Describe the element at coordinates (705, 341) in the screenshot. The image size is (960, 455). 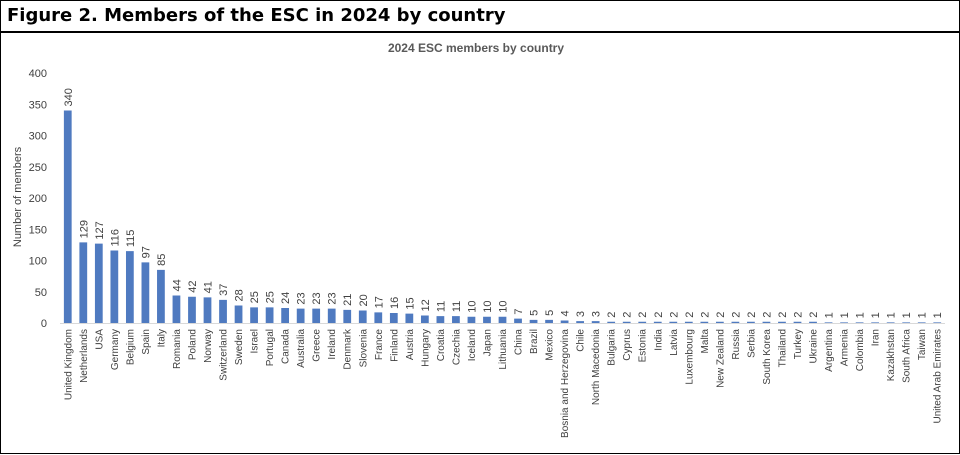
I see `category-label: Malta` at that location.